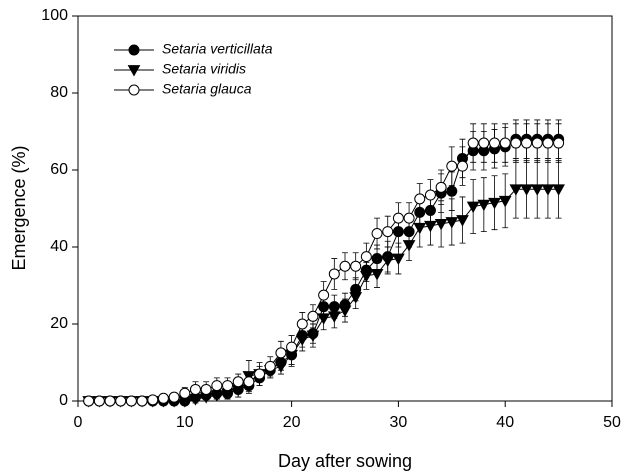  I want to click on x-tick-label: 40, so click(505, 422).